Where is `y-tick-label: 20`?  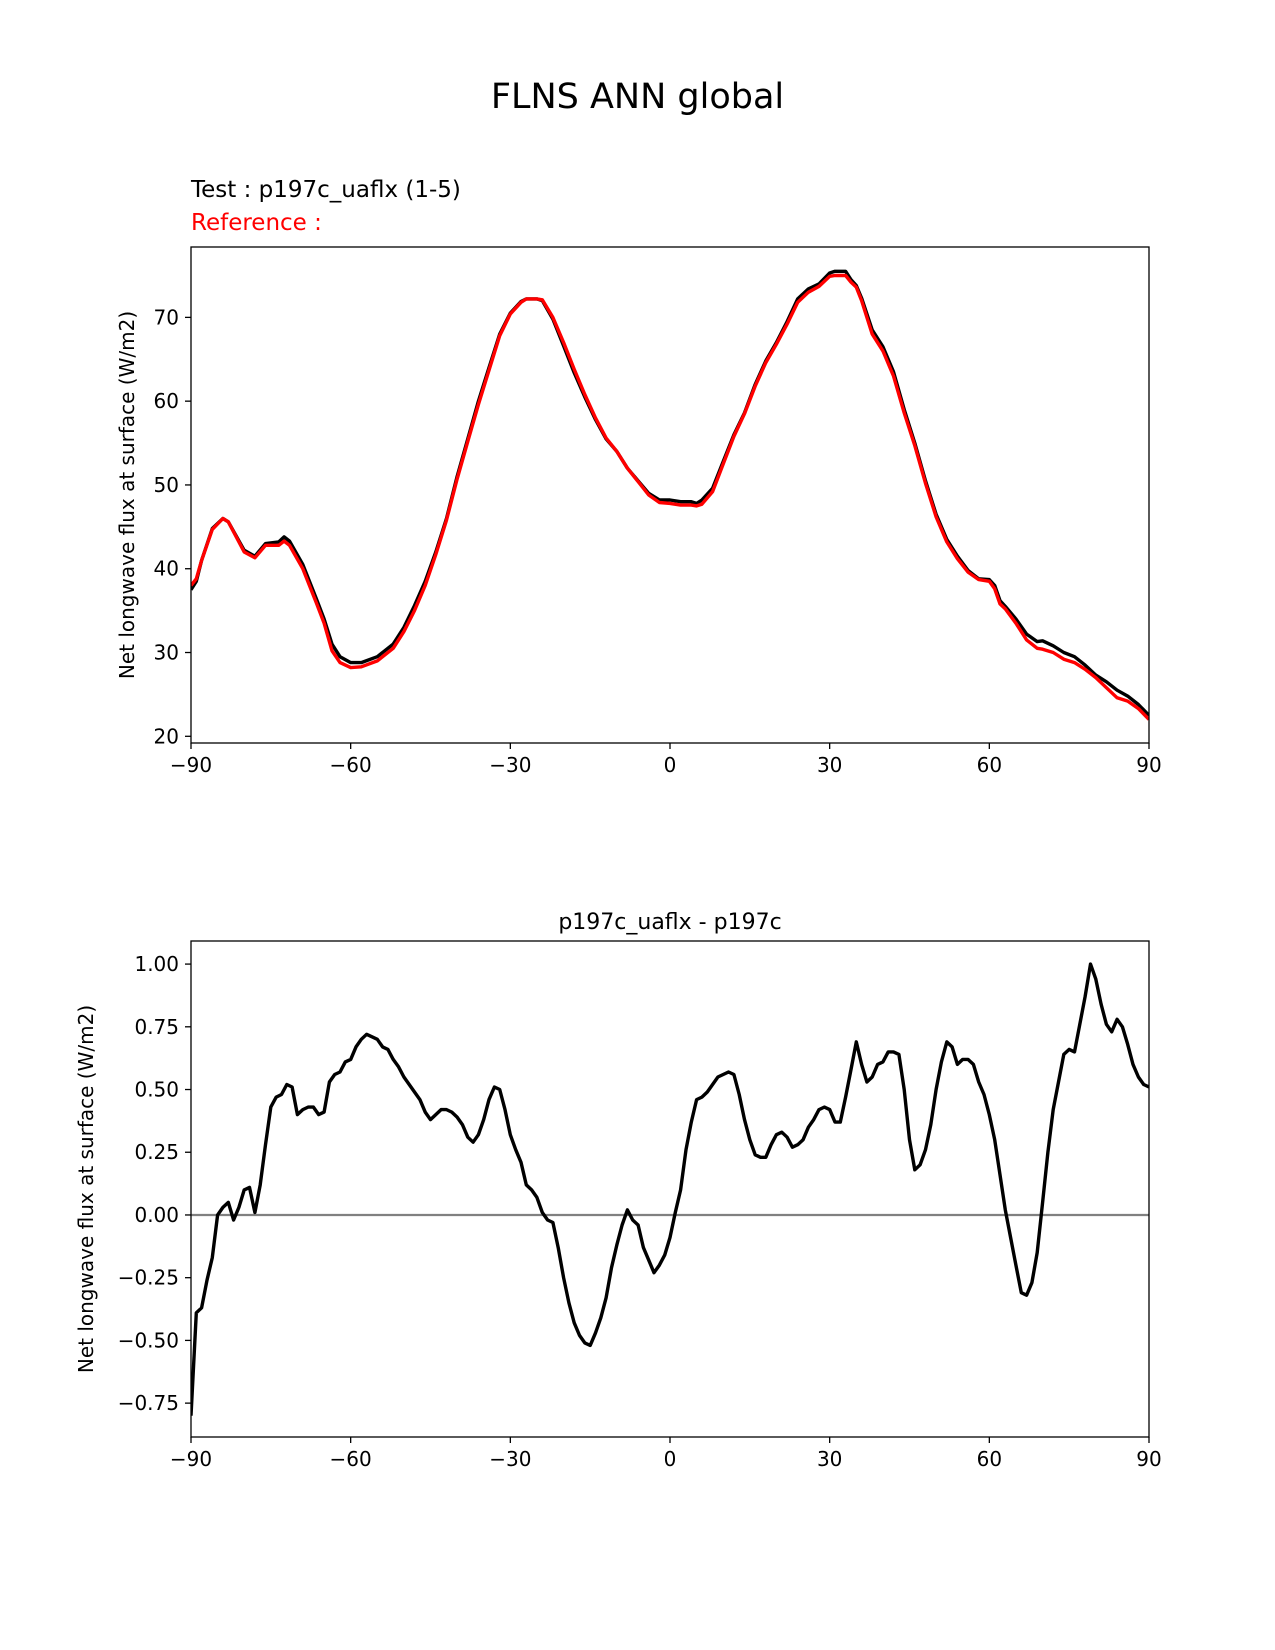
y-tick-label: 20 is located at coordinates (166, 736).